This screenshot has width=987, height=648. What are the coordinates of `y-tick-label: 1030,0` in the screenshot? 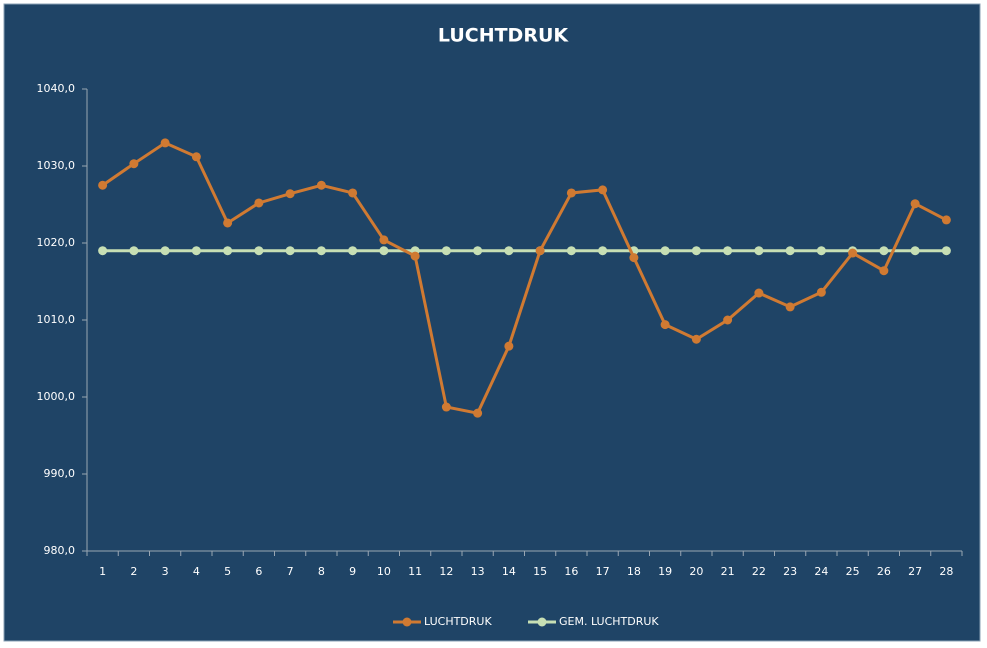 It's located at (56, 165).